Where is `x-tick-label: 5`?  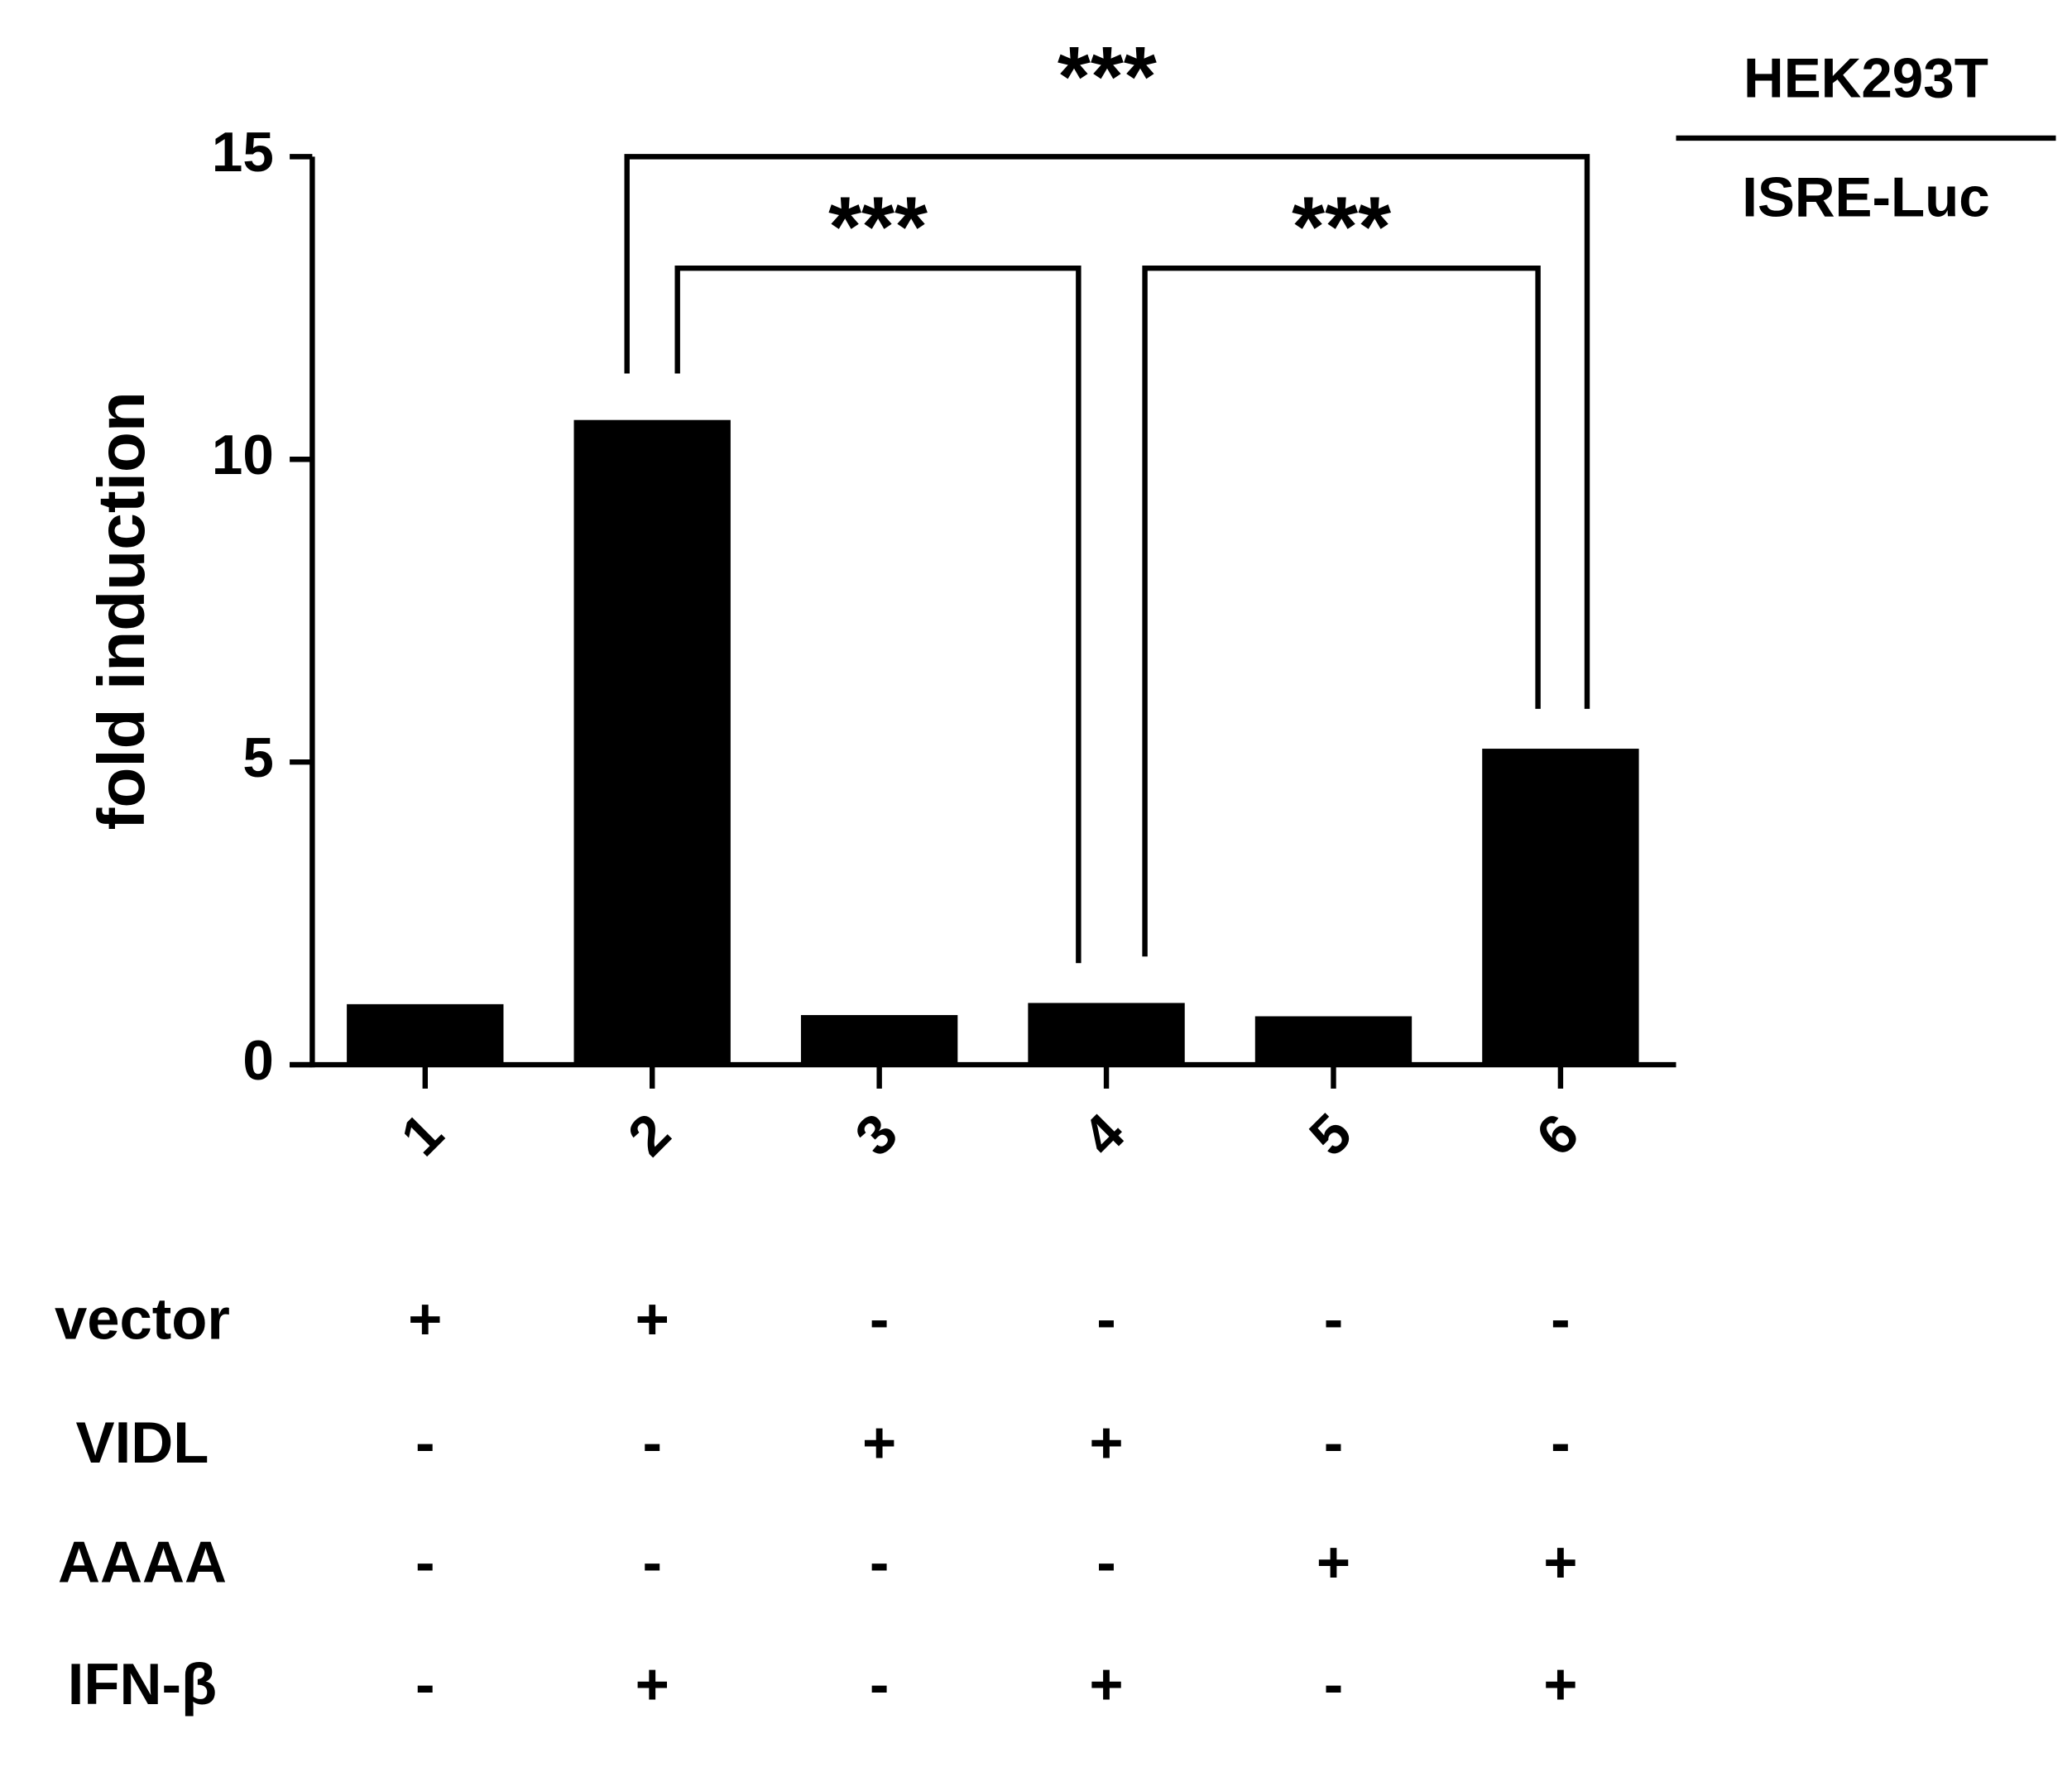 x-tick-label: 5 is located at coordinates (1330, 1135).